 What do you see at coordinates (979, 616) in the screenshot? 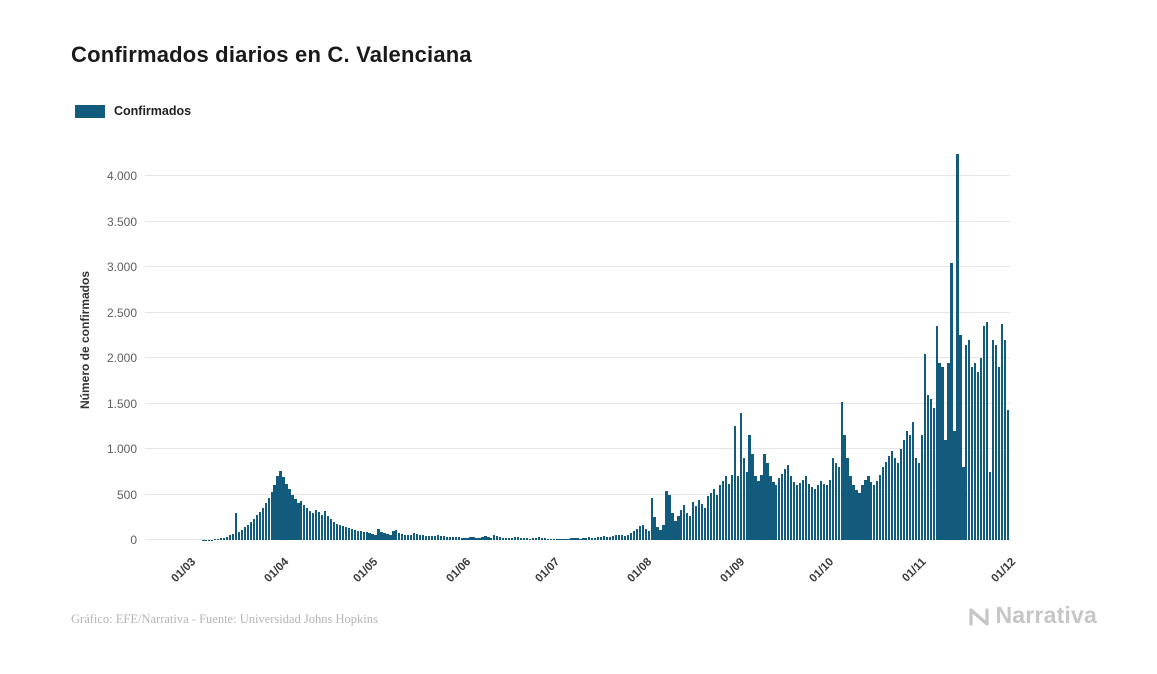
I see `narrativa-logo-icon` at bounding box center [979, 616].